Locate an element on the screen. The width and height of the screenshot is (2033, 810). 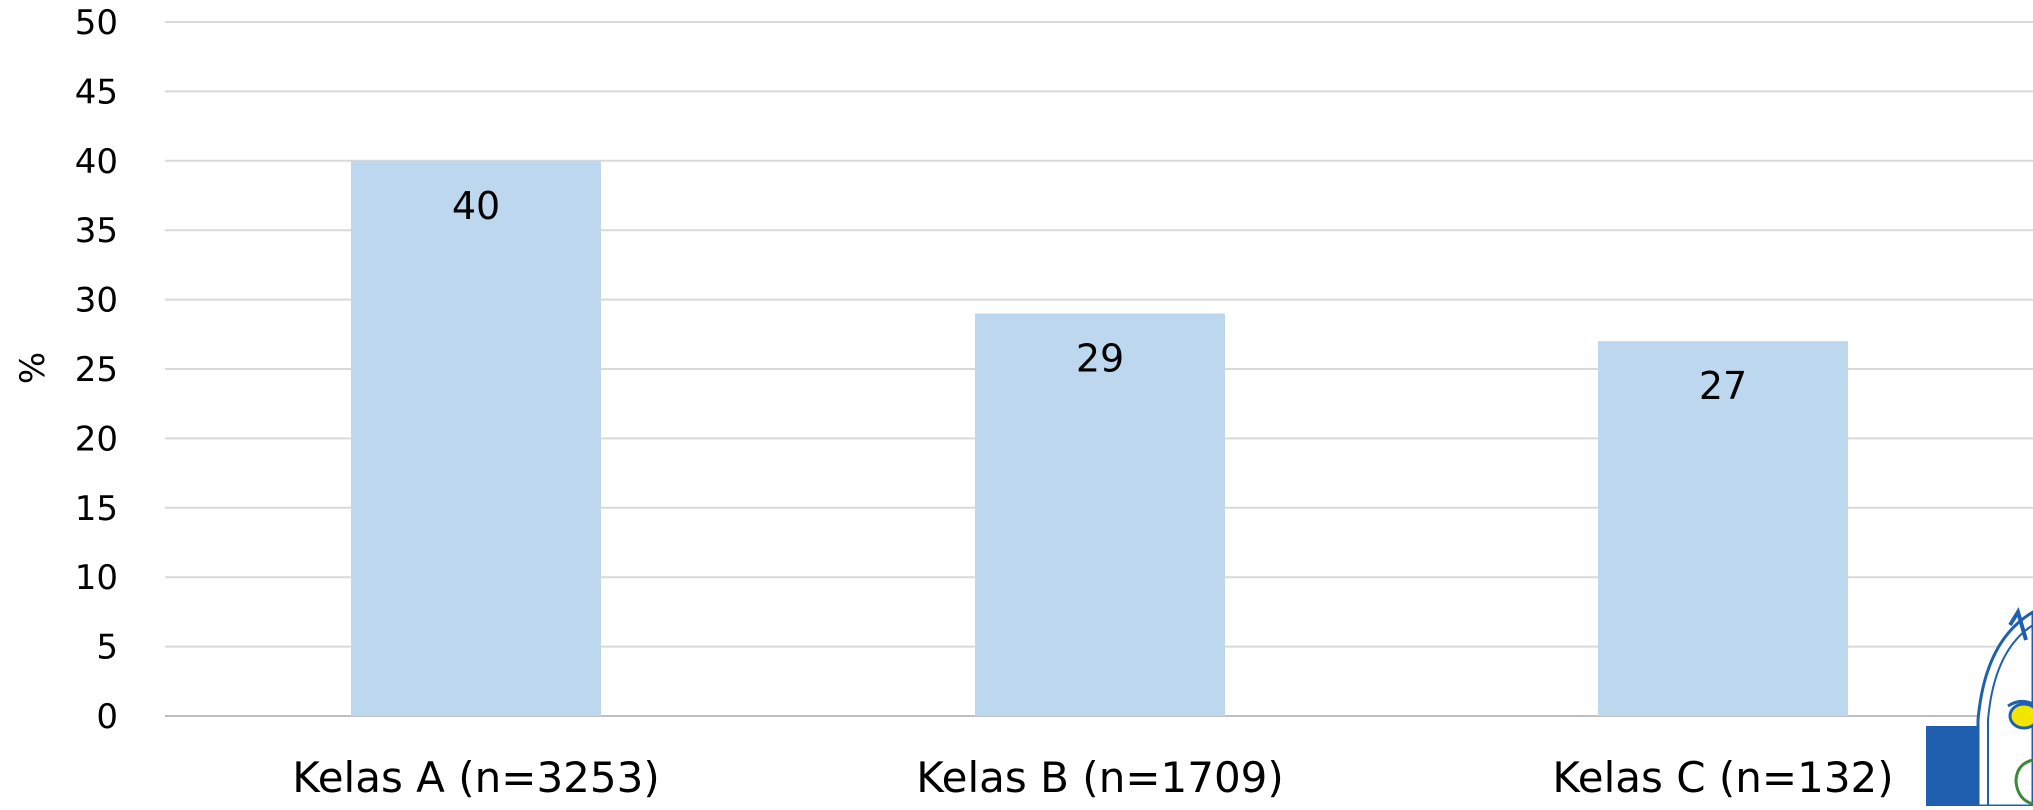
y-tick-label: 30 is located at coordinates (96, 301).